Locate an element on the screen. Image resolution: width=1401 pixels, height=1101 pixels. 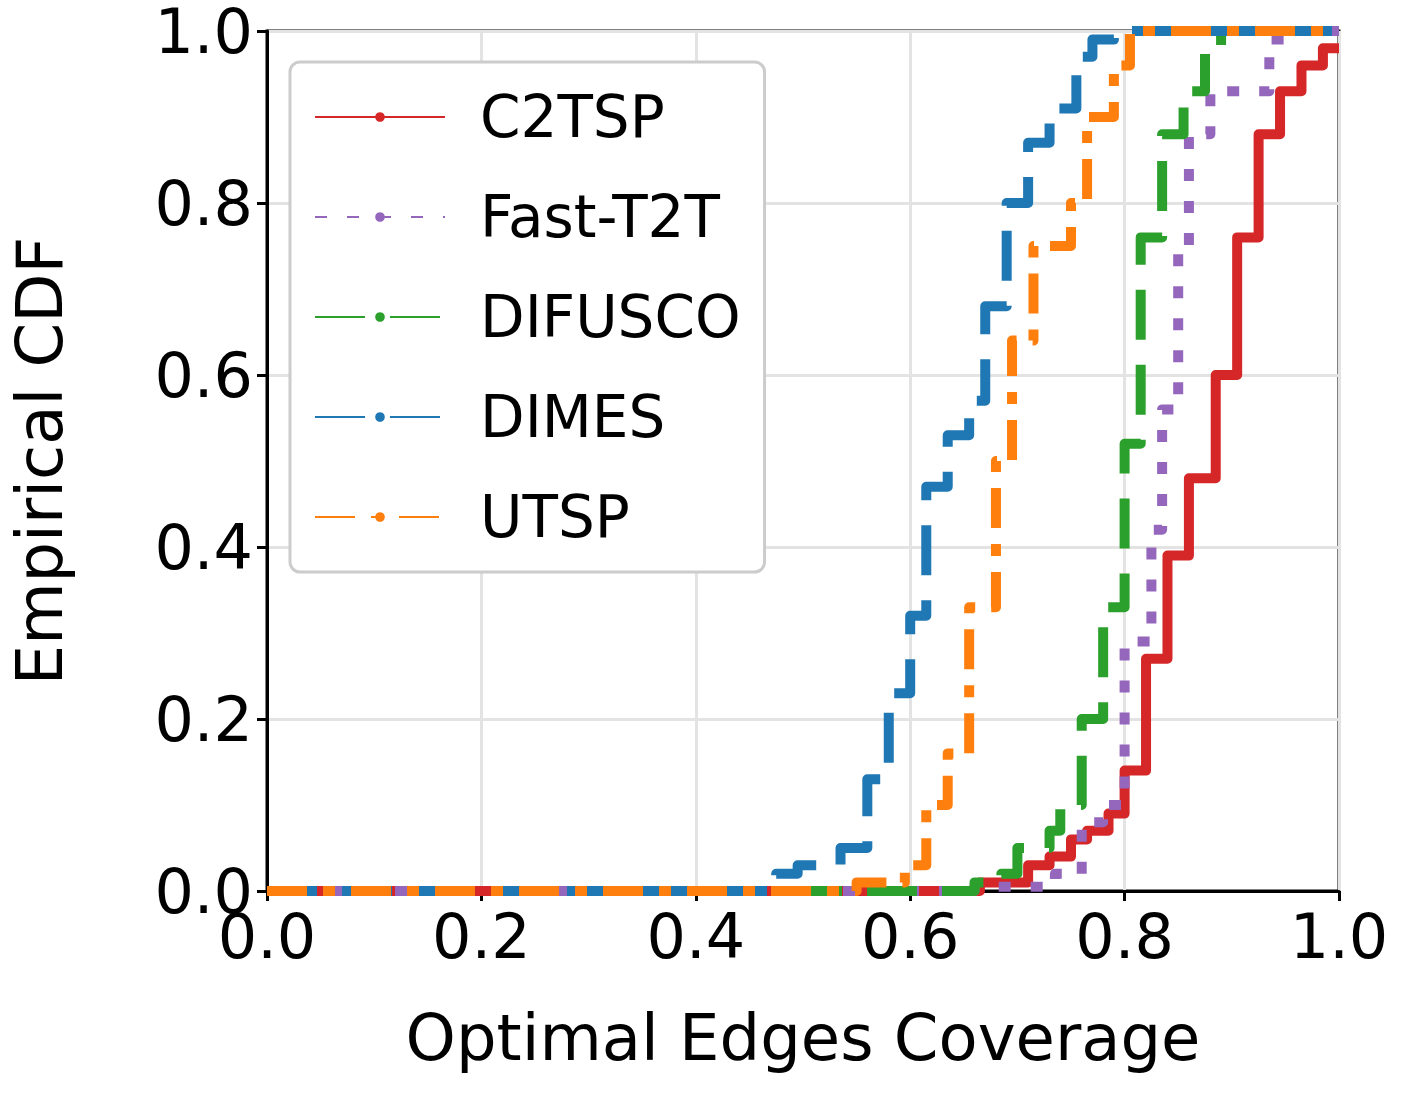
x-tick-label: 0.8 is located at coordinates (1124, 936).